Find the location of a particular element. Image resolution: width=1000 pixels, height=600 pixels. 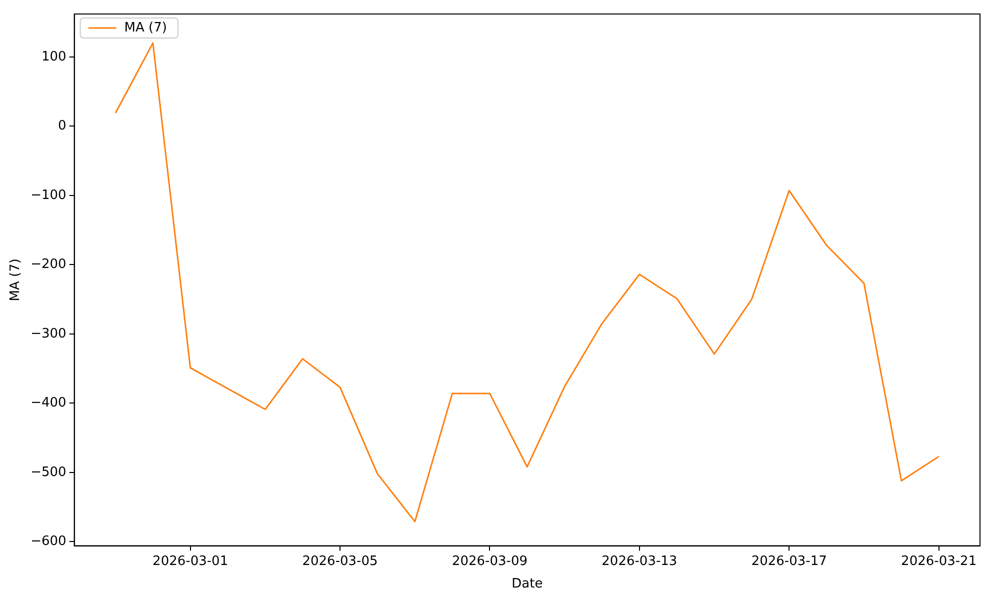

y-tick-label: −500 is located at coordinates (48, 472).